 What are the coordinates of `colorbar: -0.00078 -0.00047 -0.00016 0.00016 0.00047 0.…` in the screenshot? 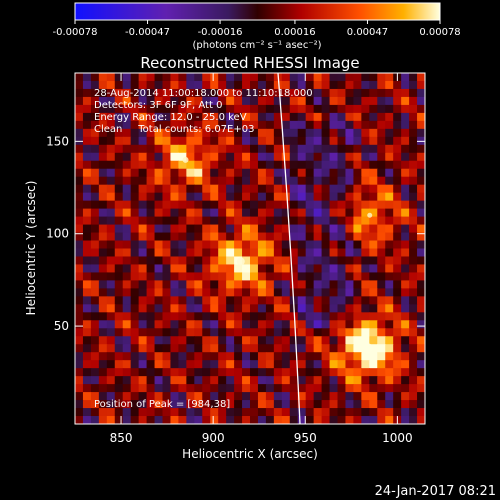 It's located at (257, 26).